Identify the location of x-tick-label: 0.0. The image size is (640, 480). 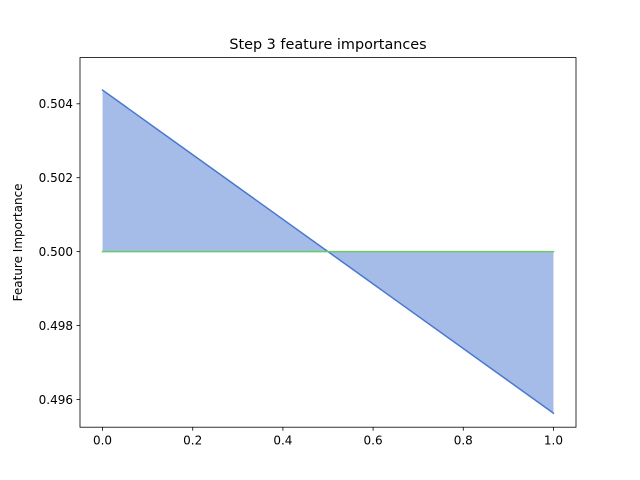
(102, 441).